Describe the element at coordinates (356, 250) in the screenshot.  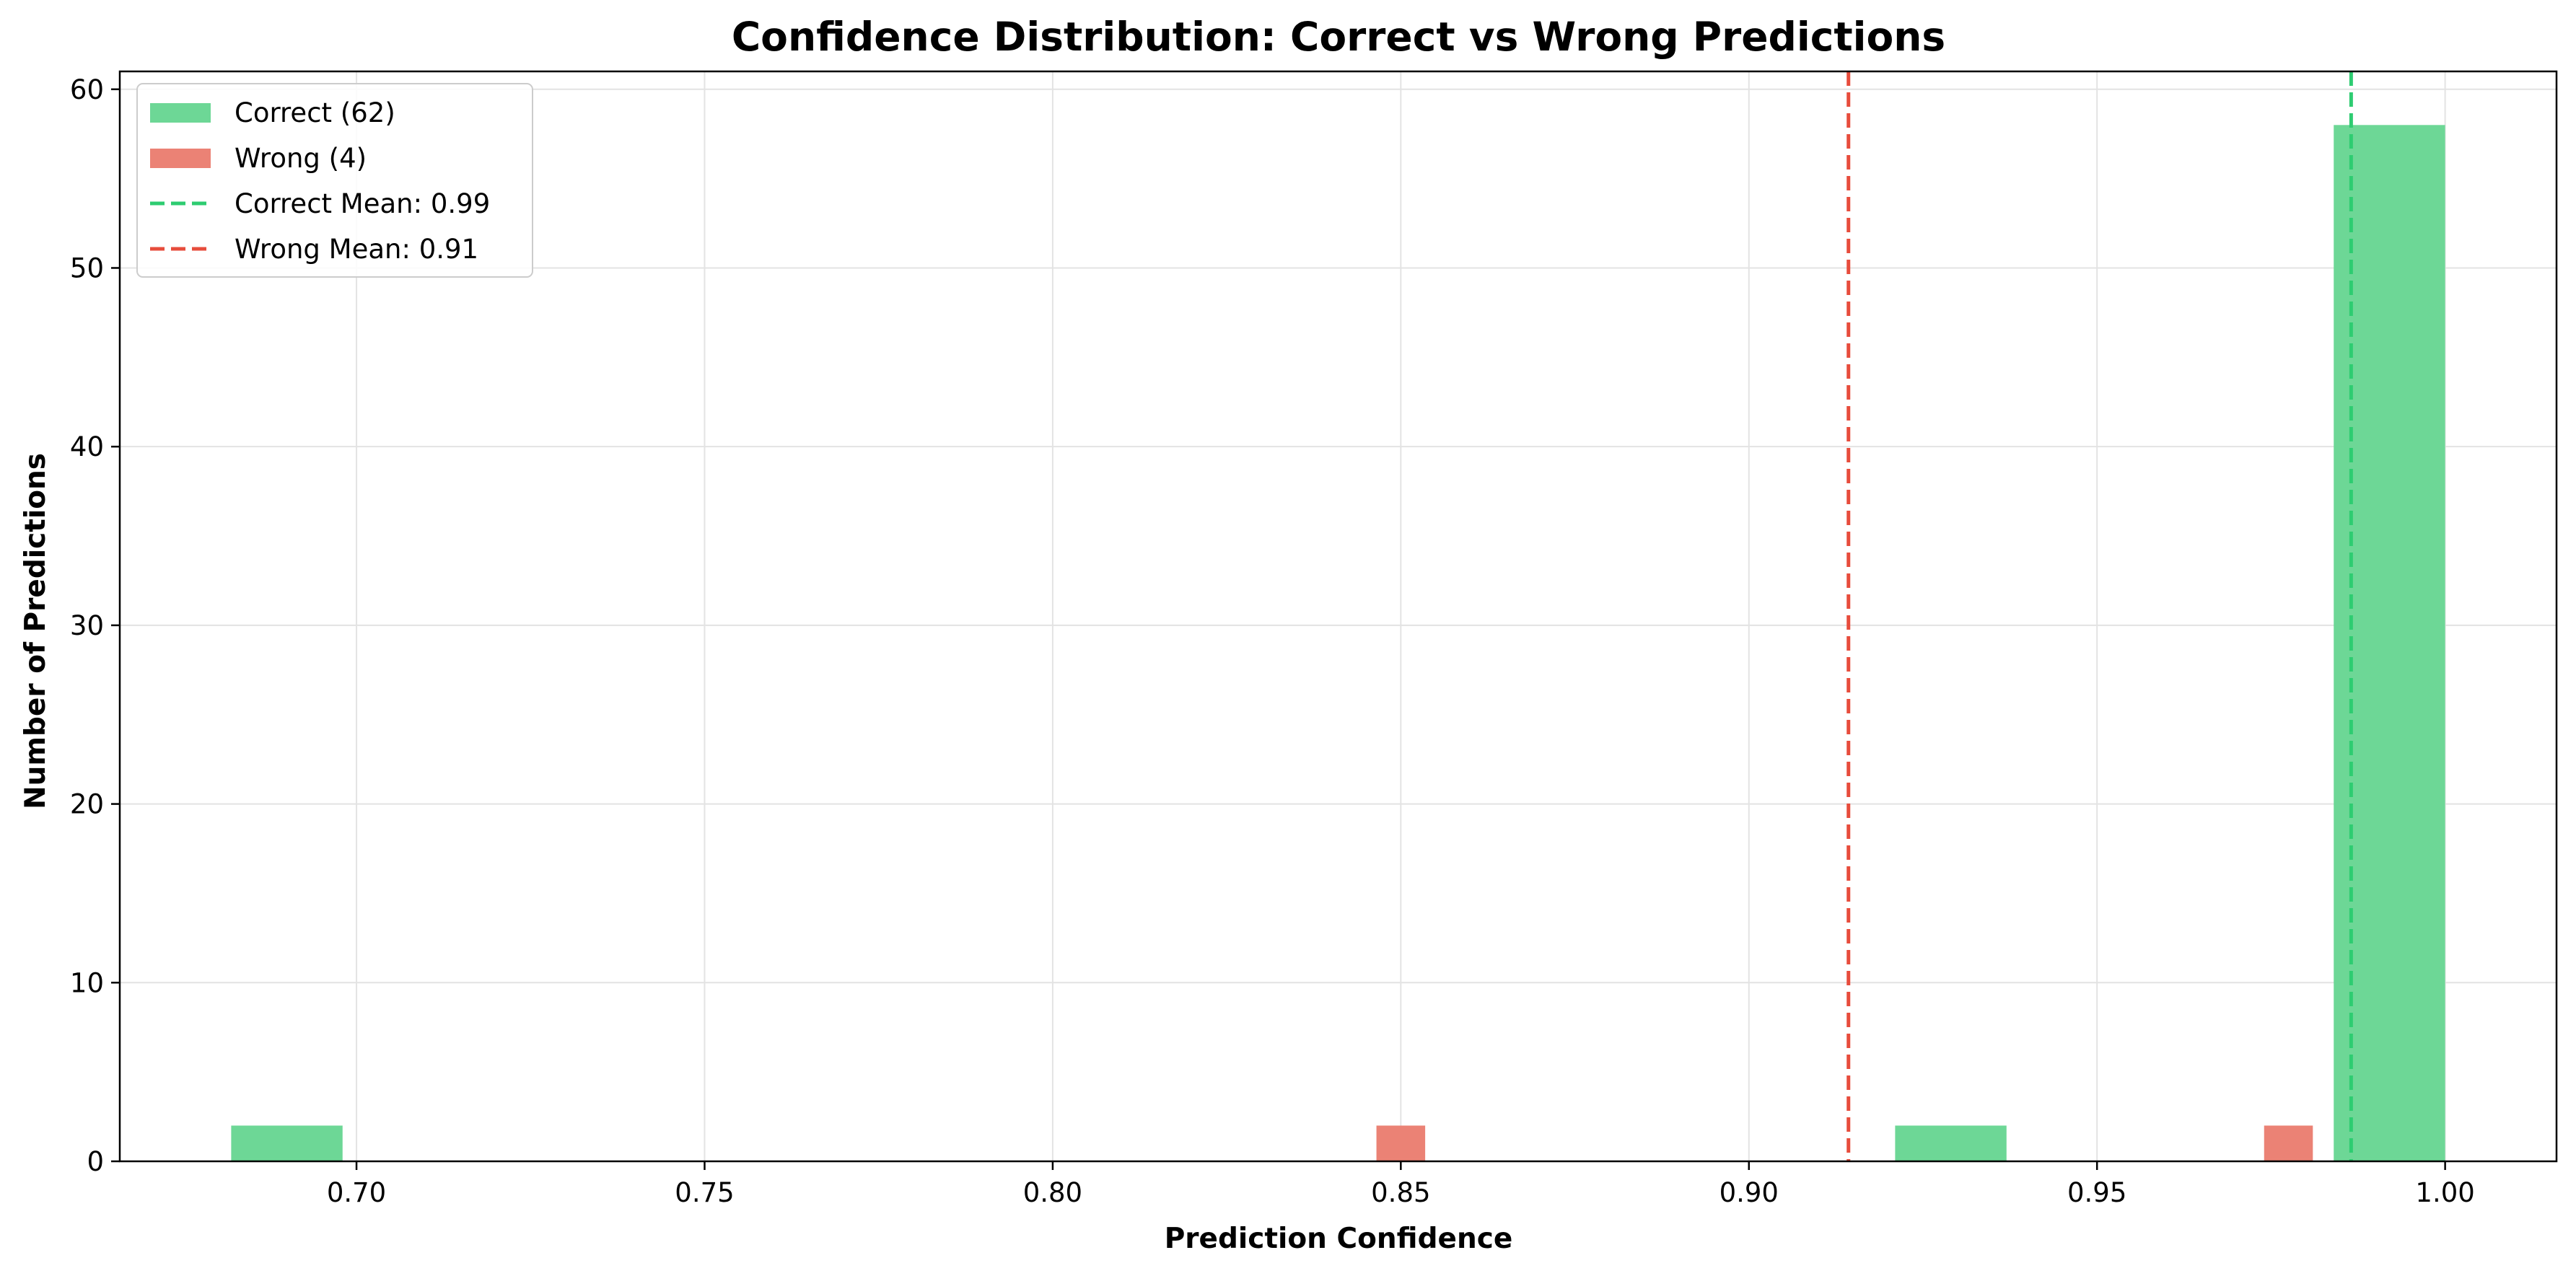
I see `legend-label: Wrong Mean: 0.91` at that location.